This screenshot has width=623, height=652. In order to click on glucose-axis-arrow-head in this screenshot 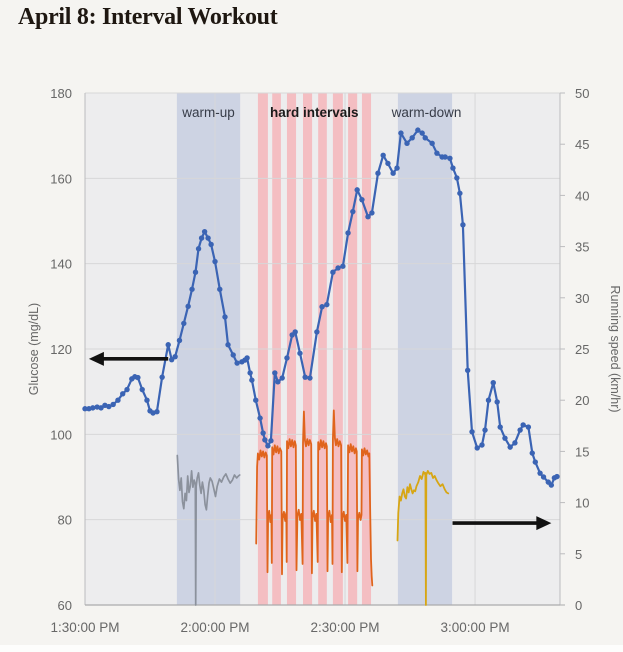, I will do `click(96, 358)`.